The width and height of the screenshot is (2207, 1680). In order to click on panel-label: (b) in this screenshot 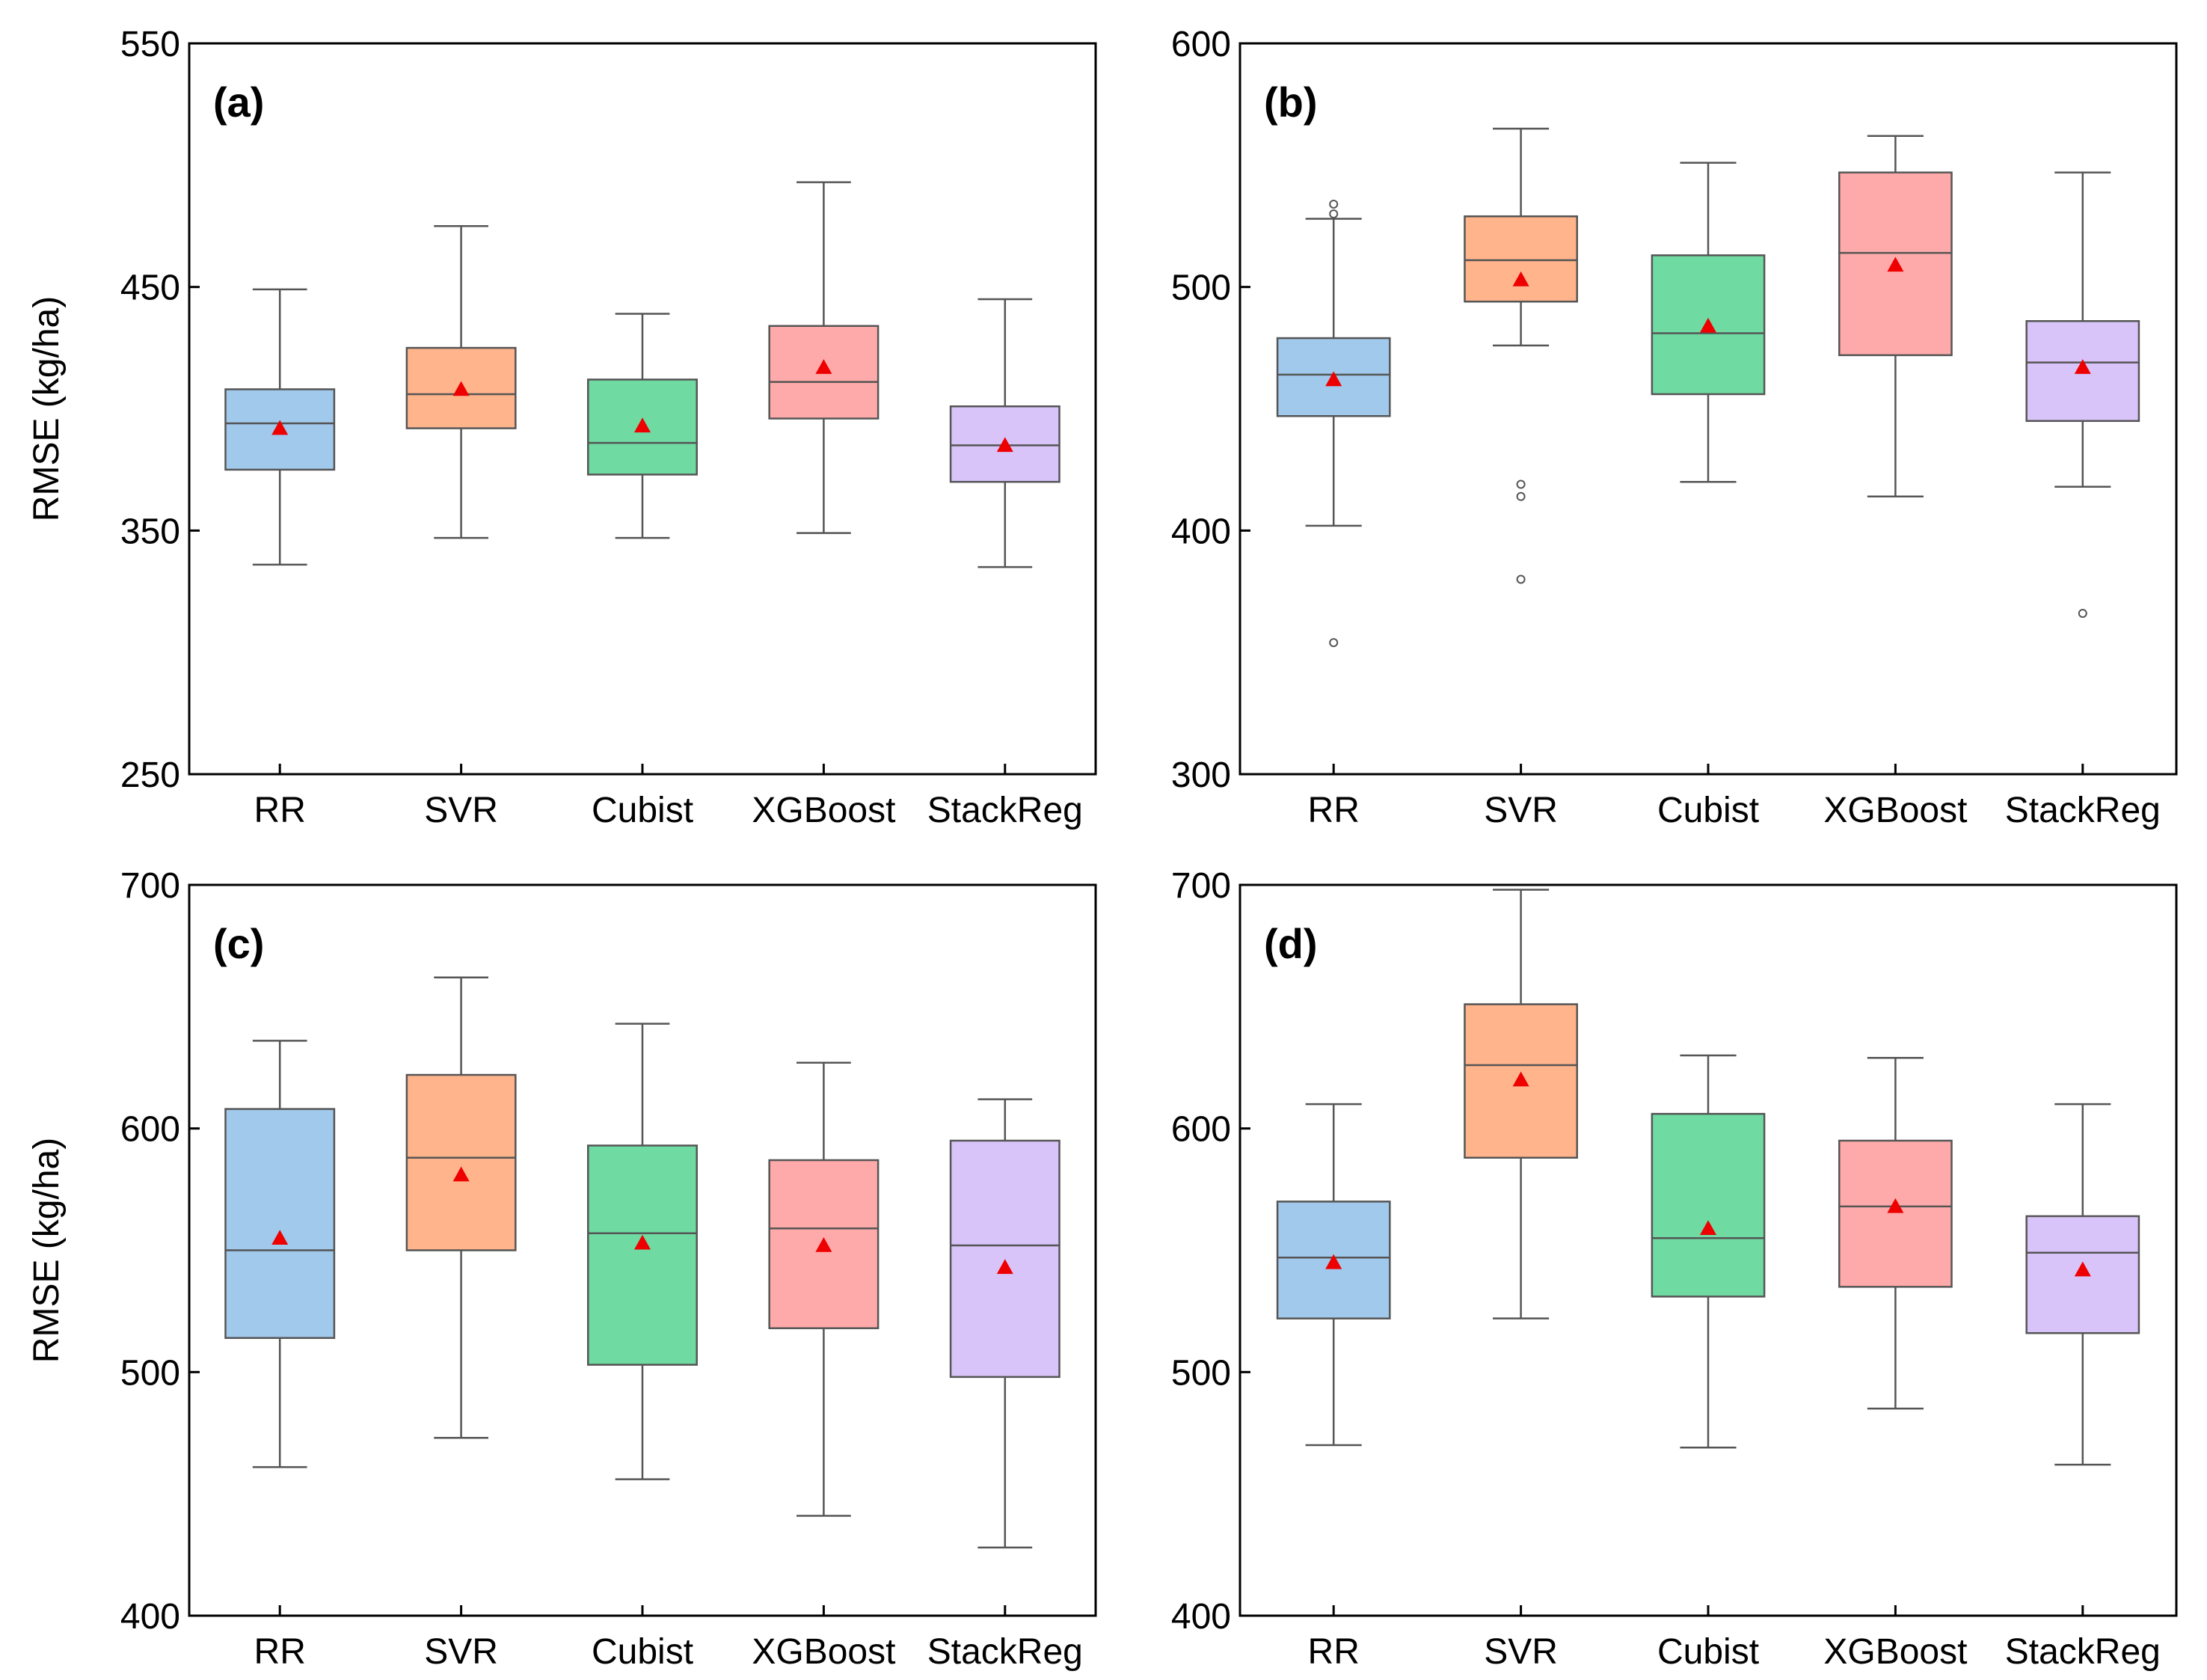, I will do `click(1291, 102)`.